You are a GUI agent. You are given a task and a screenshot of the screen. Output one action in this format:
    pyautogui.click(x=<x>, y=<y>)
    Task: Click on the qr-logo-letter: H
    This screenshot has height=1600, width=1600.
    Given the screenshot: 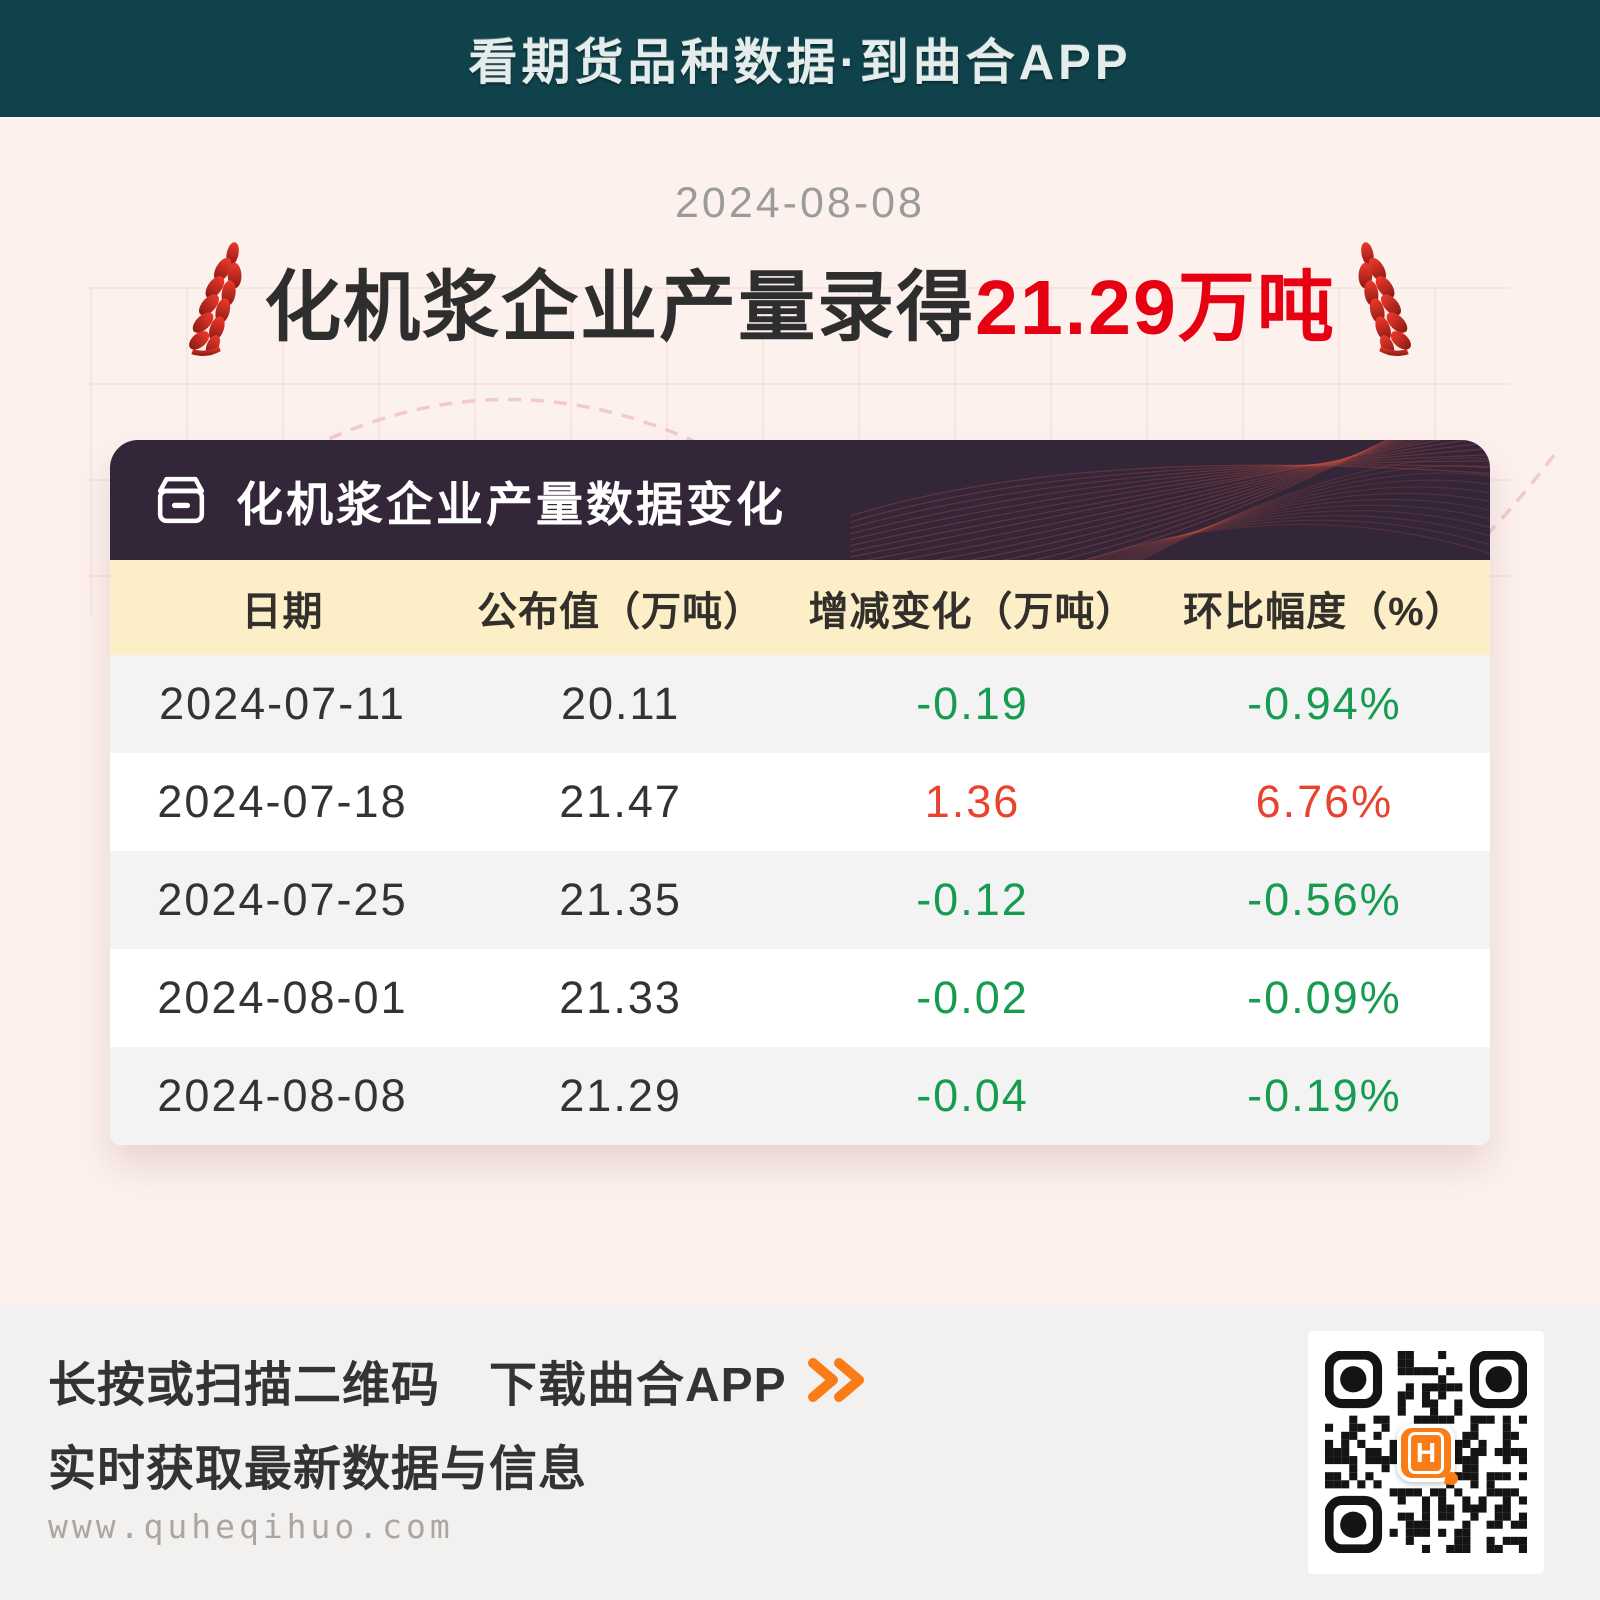 What is the action you would take?
    pyautogui.click(x=1426, y=1453)
    